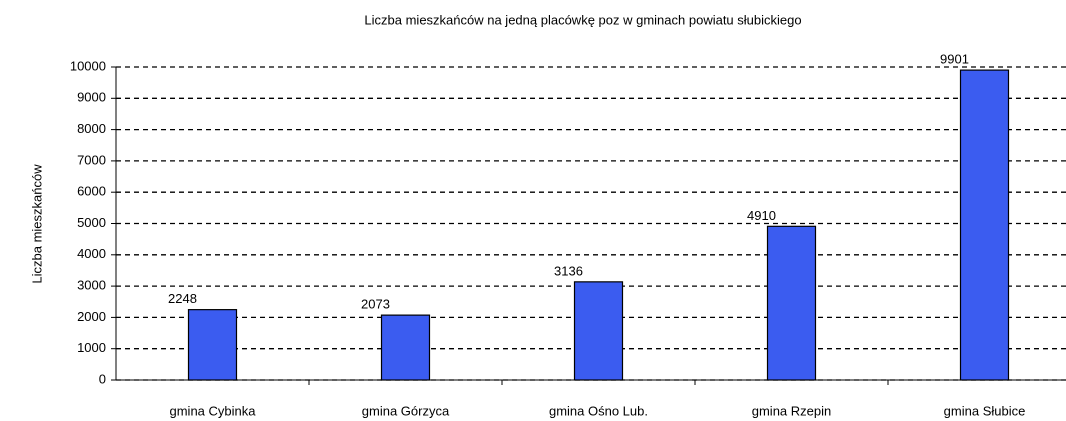 This screenshot has width=1066, height=421. I want to click on data-label: 9901, so click(954, 59).